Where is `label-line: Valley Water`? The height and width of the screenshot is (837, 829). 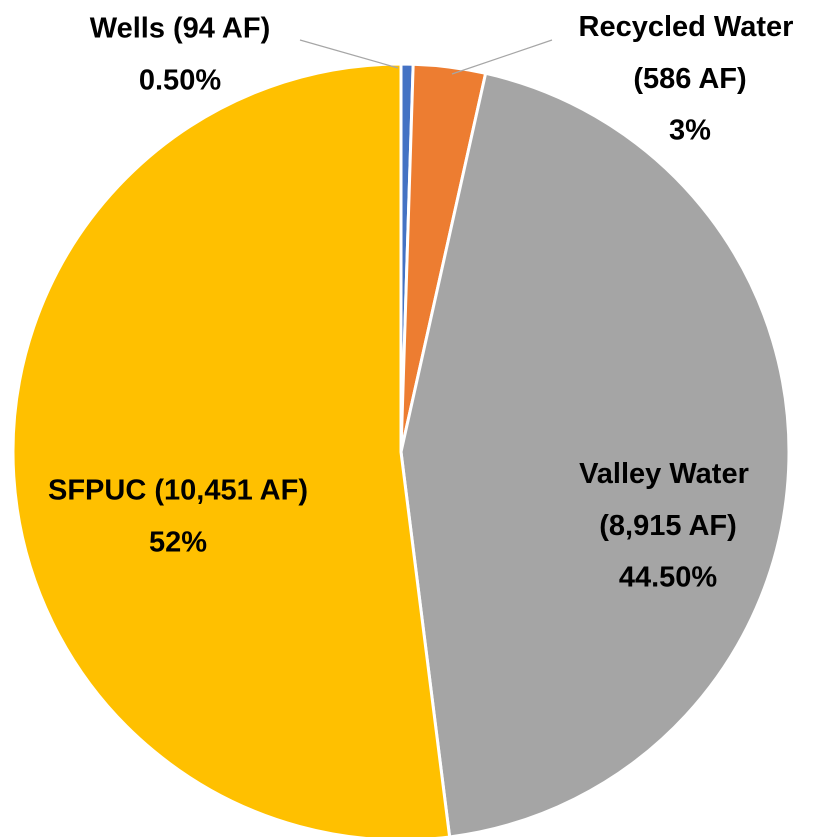 label-line: Valley Water is located at coordinates (668, 474).